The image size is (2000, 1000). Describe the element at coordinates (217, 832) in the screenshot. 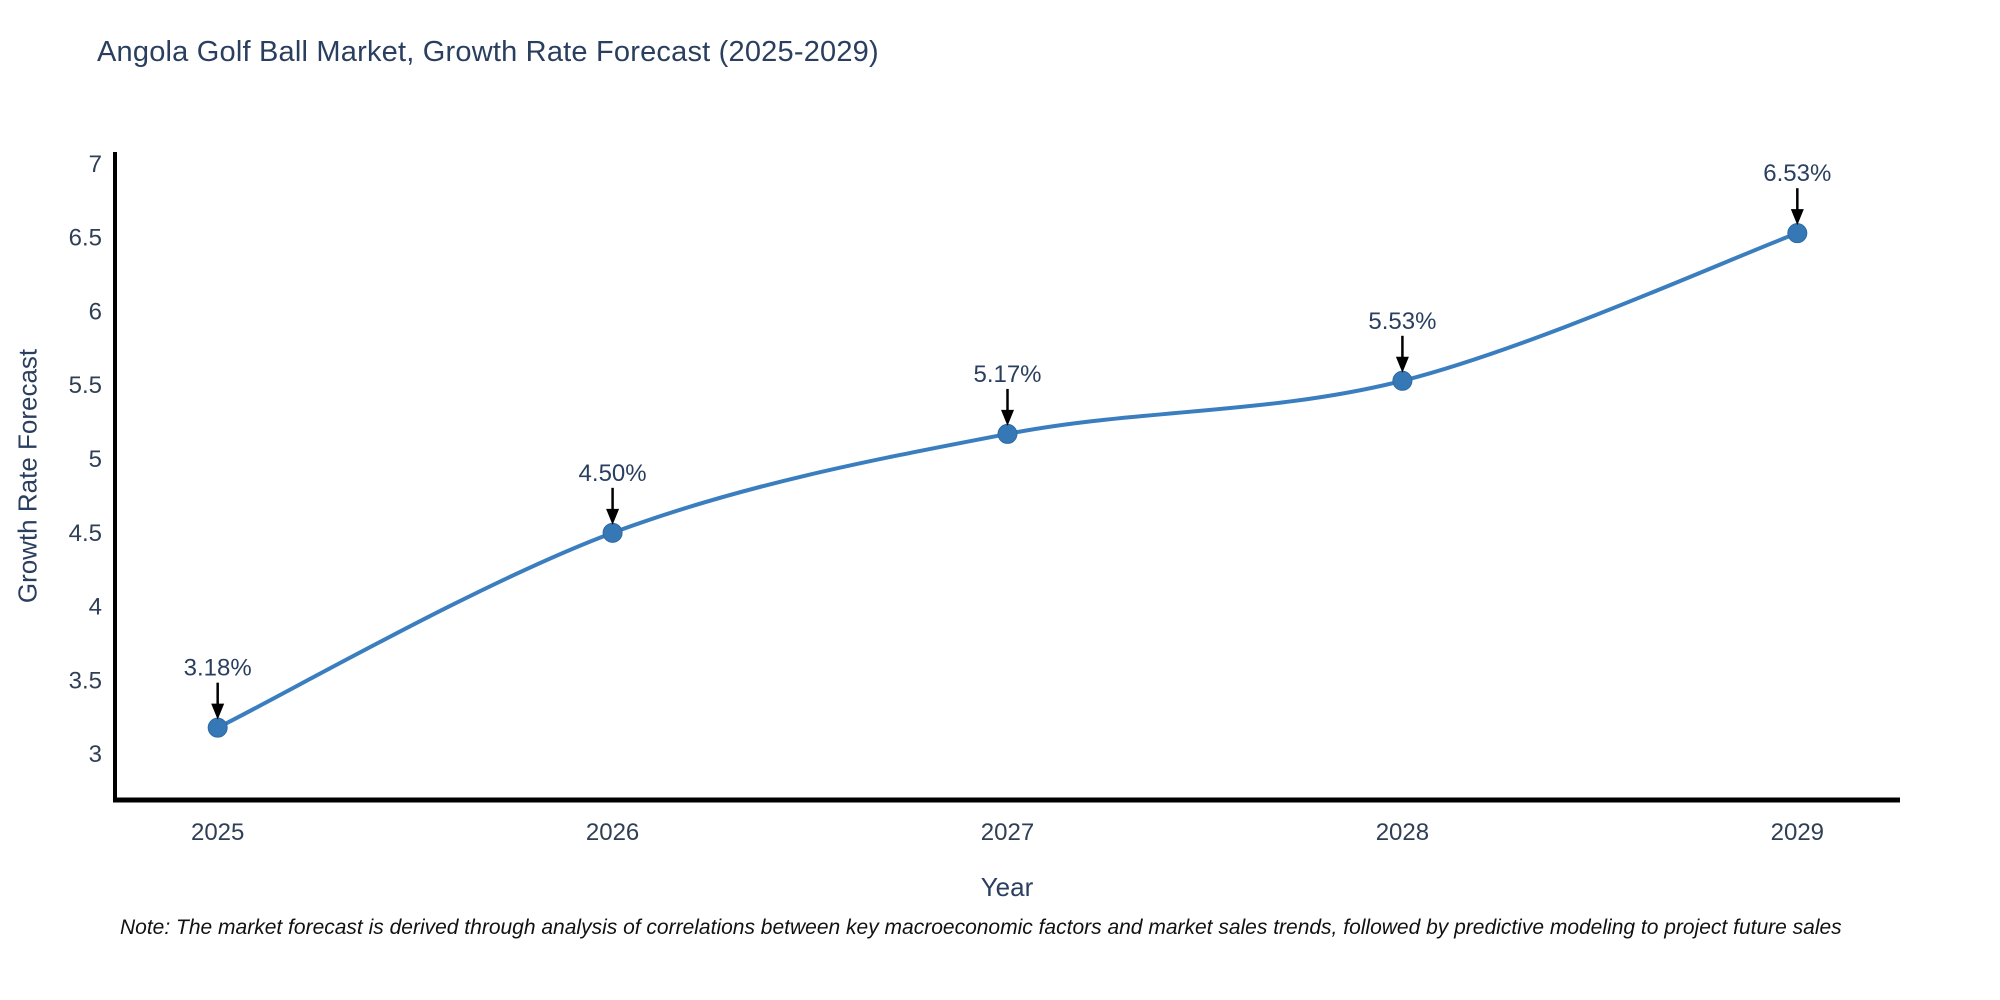

I see `x-tick-label: 2025` at that location.